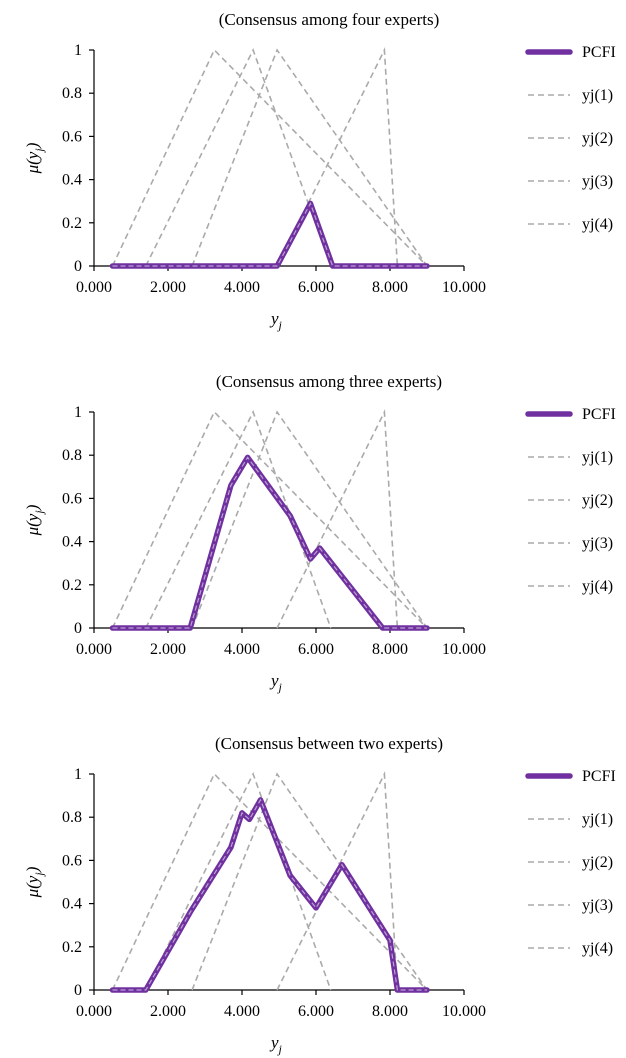 The height and width of the screenshot is (1058, 626). Describe the element at coordinates (329, 381) in the screenshot. I see `chart-title: (Consensus among three experts)` at that location.